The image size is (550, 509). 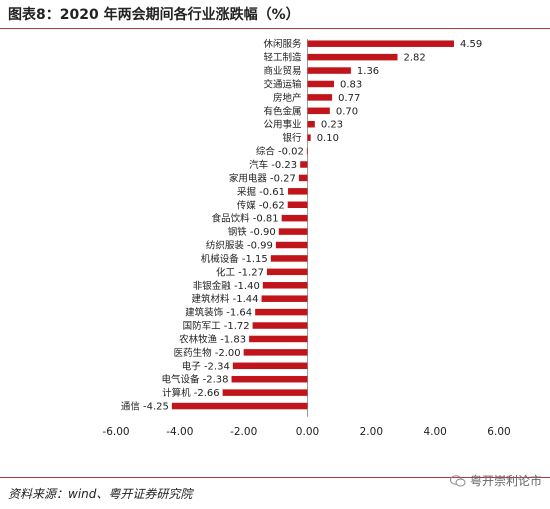 I want to click on value-label-21: -1.72, so click(x=237, y=326).